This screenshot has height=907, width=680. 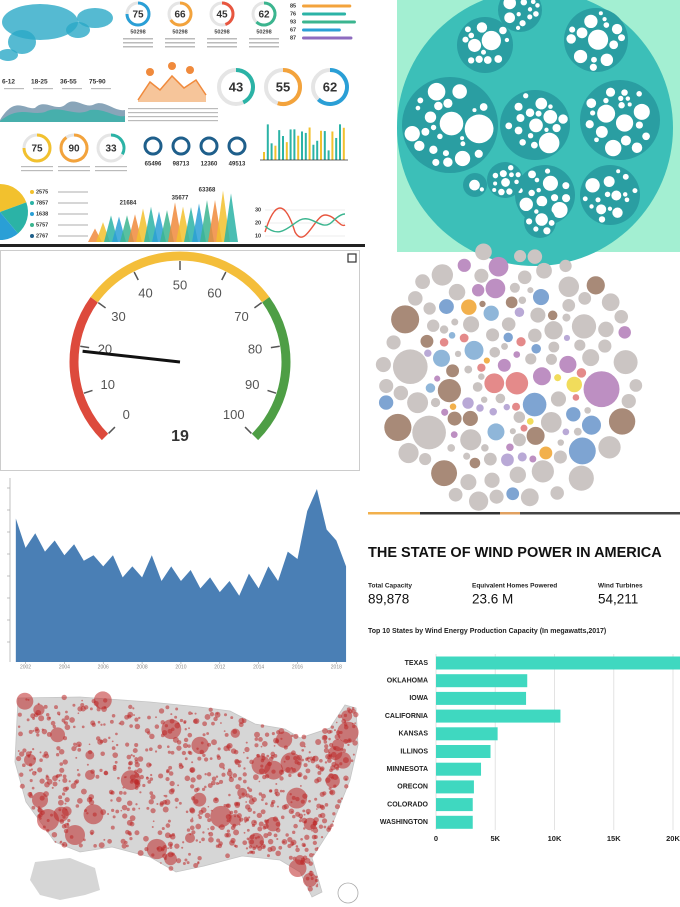 What do you see at coordinates (68, 82) in the screenshot?
I see `range-label: 36-55` at bounding box center [68, 82].